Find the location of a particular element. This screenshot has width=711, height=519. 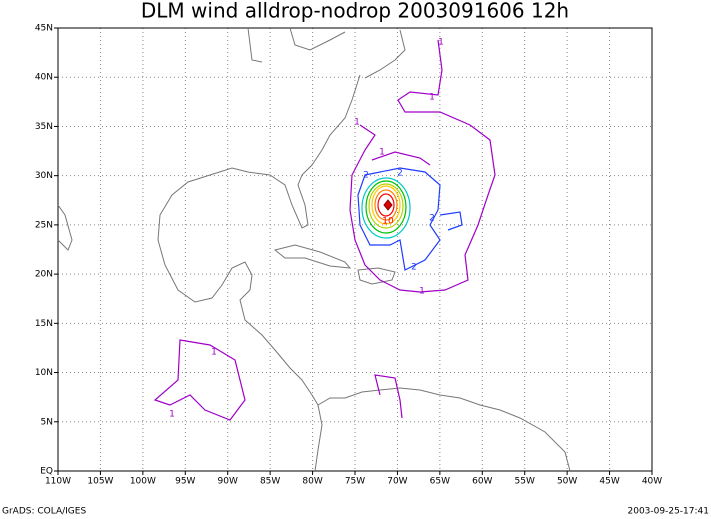

title: DLM wind alldrop-nodrop 2003091606 12h is located at coordinates (355, 11).